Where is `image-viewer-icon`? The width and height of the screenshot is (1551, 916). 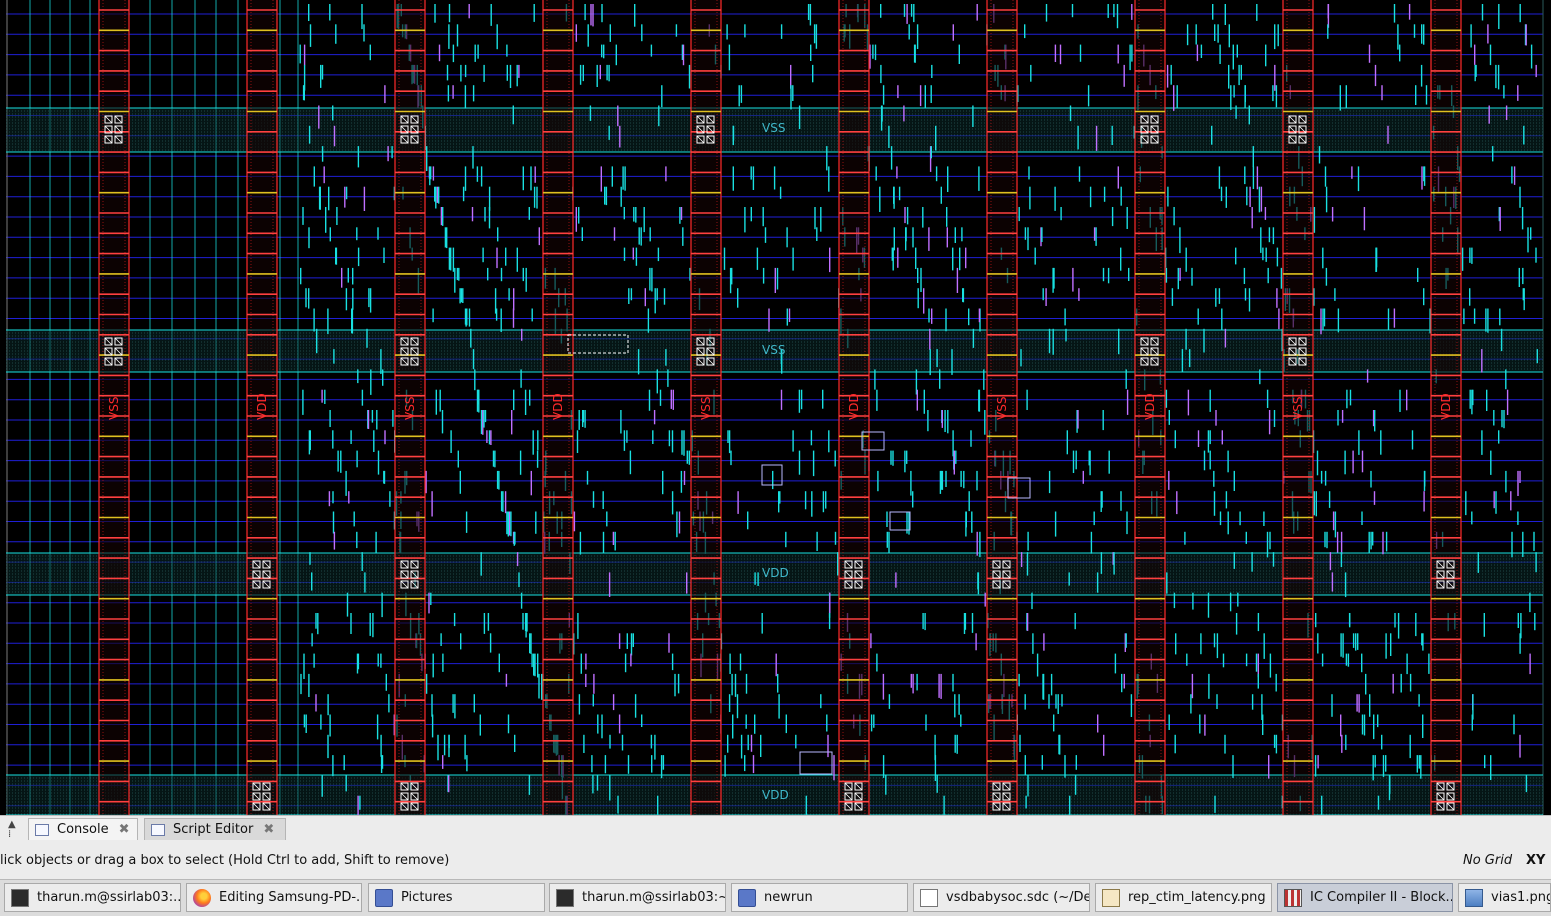
image-viewer-icon is located at coordinates (1111, 897).